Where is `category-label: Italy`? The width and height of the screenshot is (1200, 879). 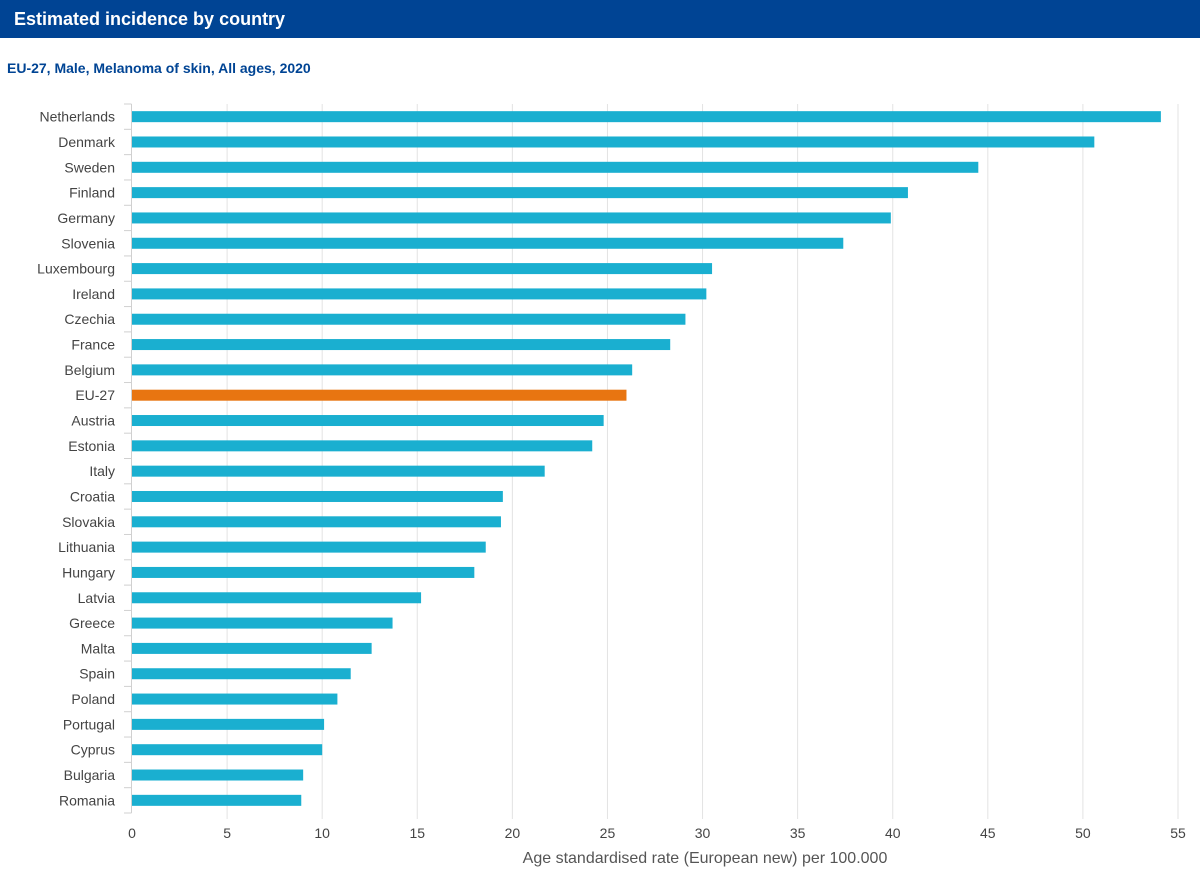
category-label: Italy is located at coordinates (102, 471).